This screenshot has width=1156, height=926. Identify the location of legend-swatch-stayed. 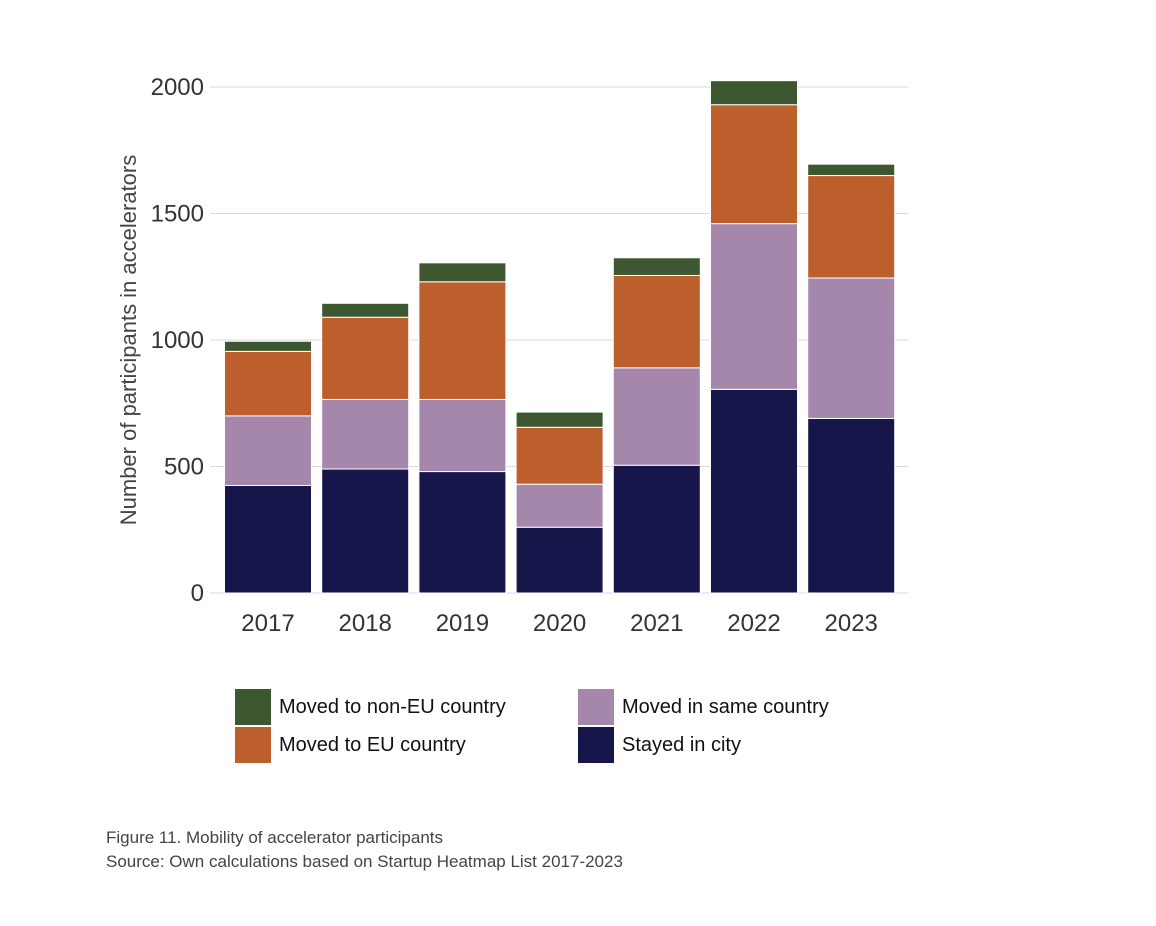
(596, 745).